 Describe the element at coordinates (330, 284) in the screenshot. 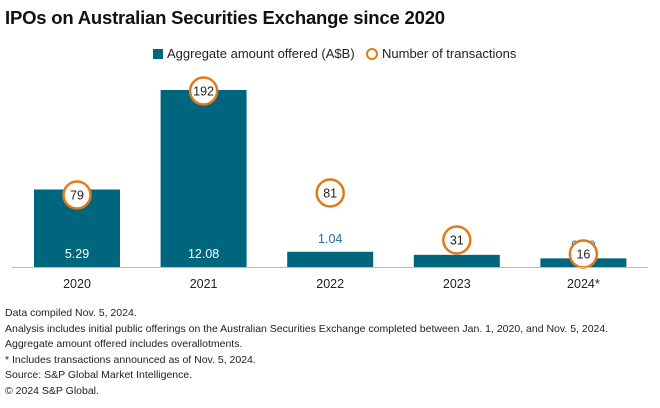

I see `x-tick-label: 2022` at that location.